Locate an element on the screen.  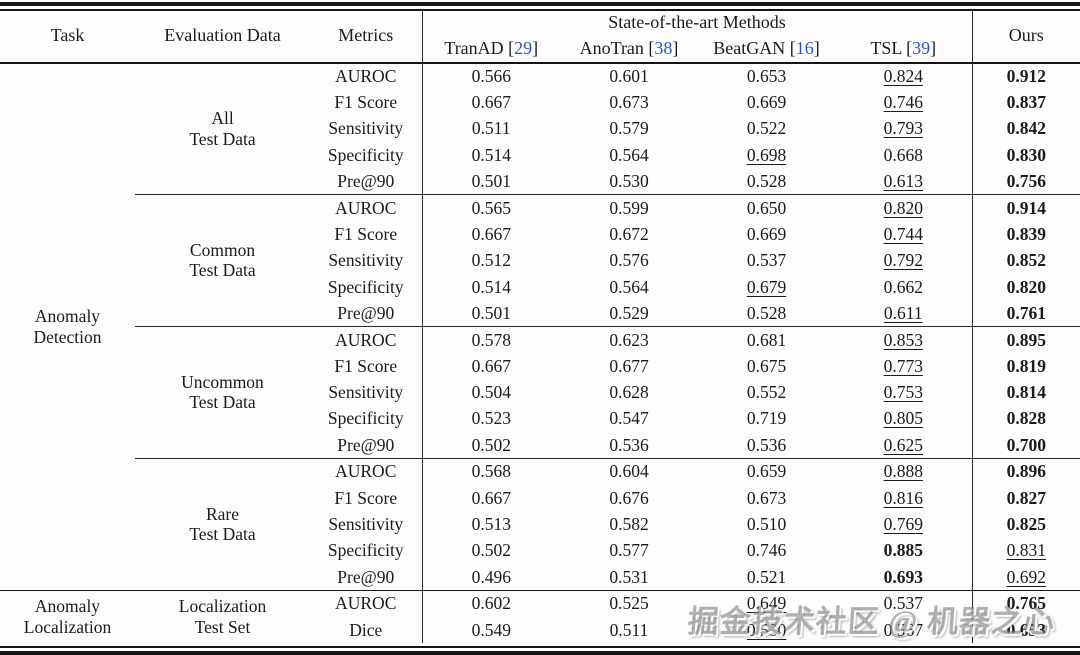
metric-value: 0.693 is located at coordinates (903, 576).